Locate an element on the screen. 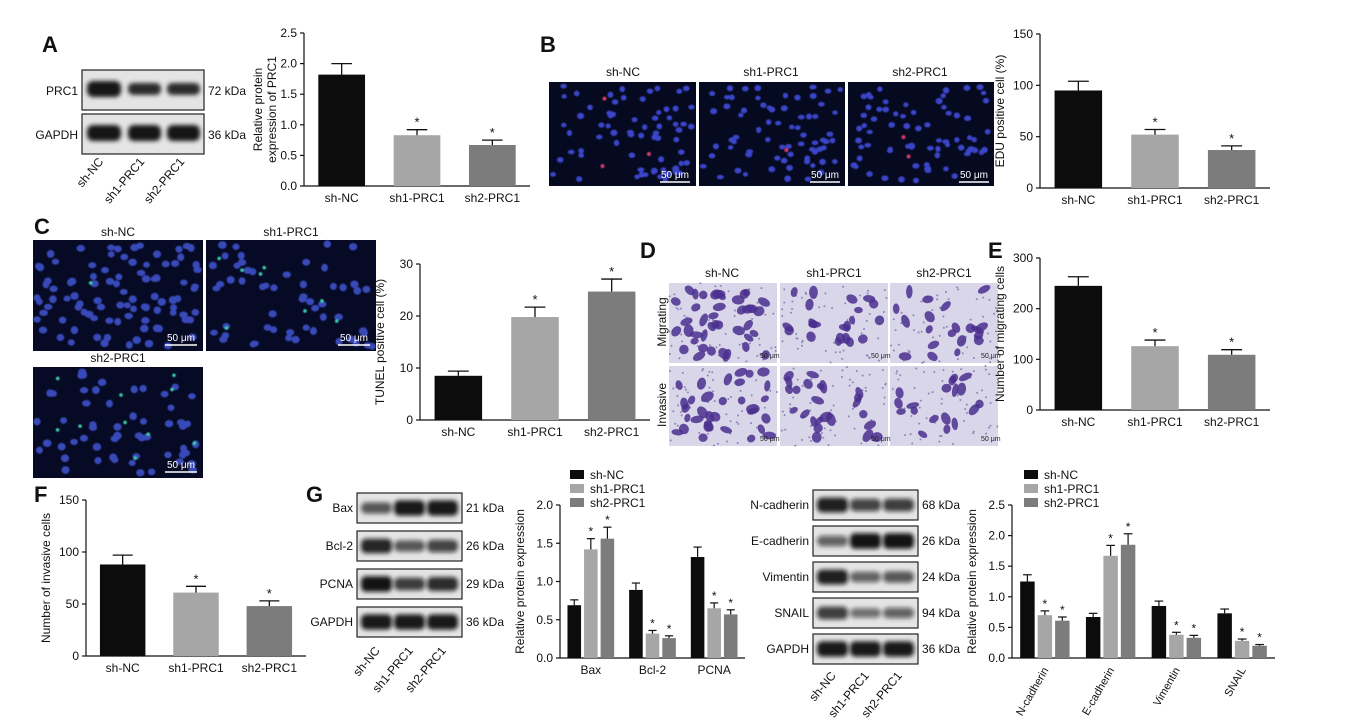 The image size is (1355, 719). tunel-positive-cell is located at coordinates (322, 301).